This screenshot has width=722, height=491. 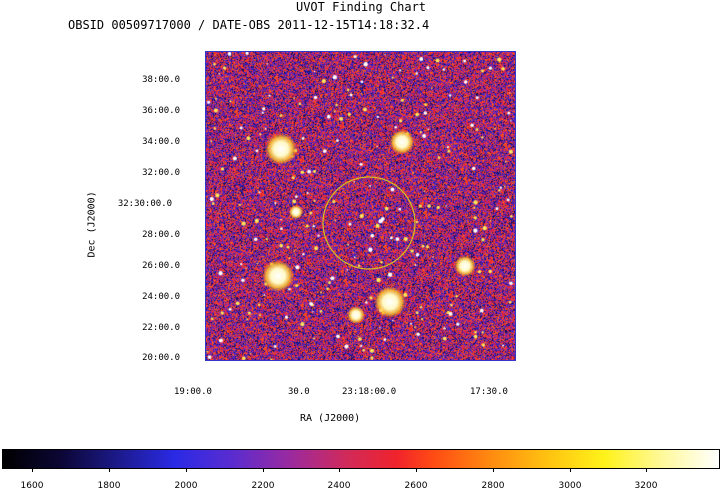 I want to click on y-tick-label: 32:30:00.0, so click(x=144, y=204).